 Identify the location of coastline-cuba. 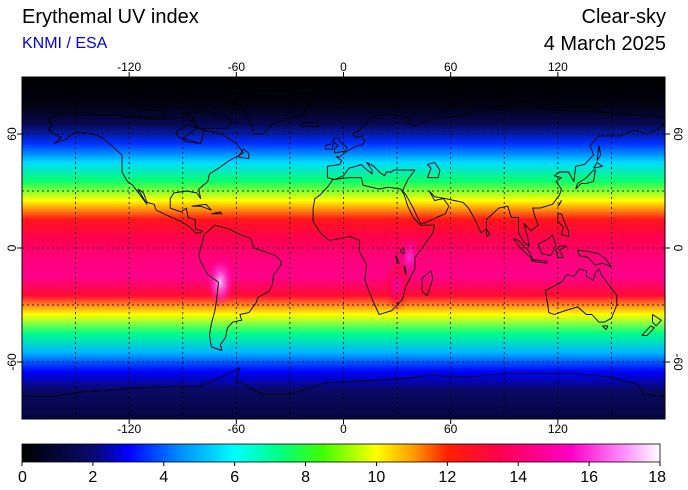
(201, 207).